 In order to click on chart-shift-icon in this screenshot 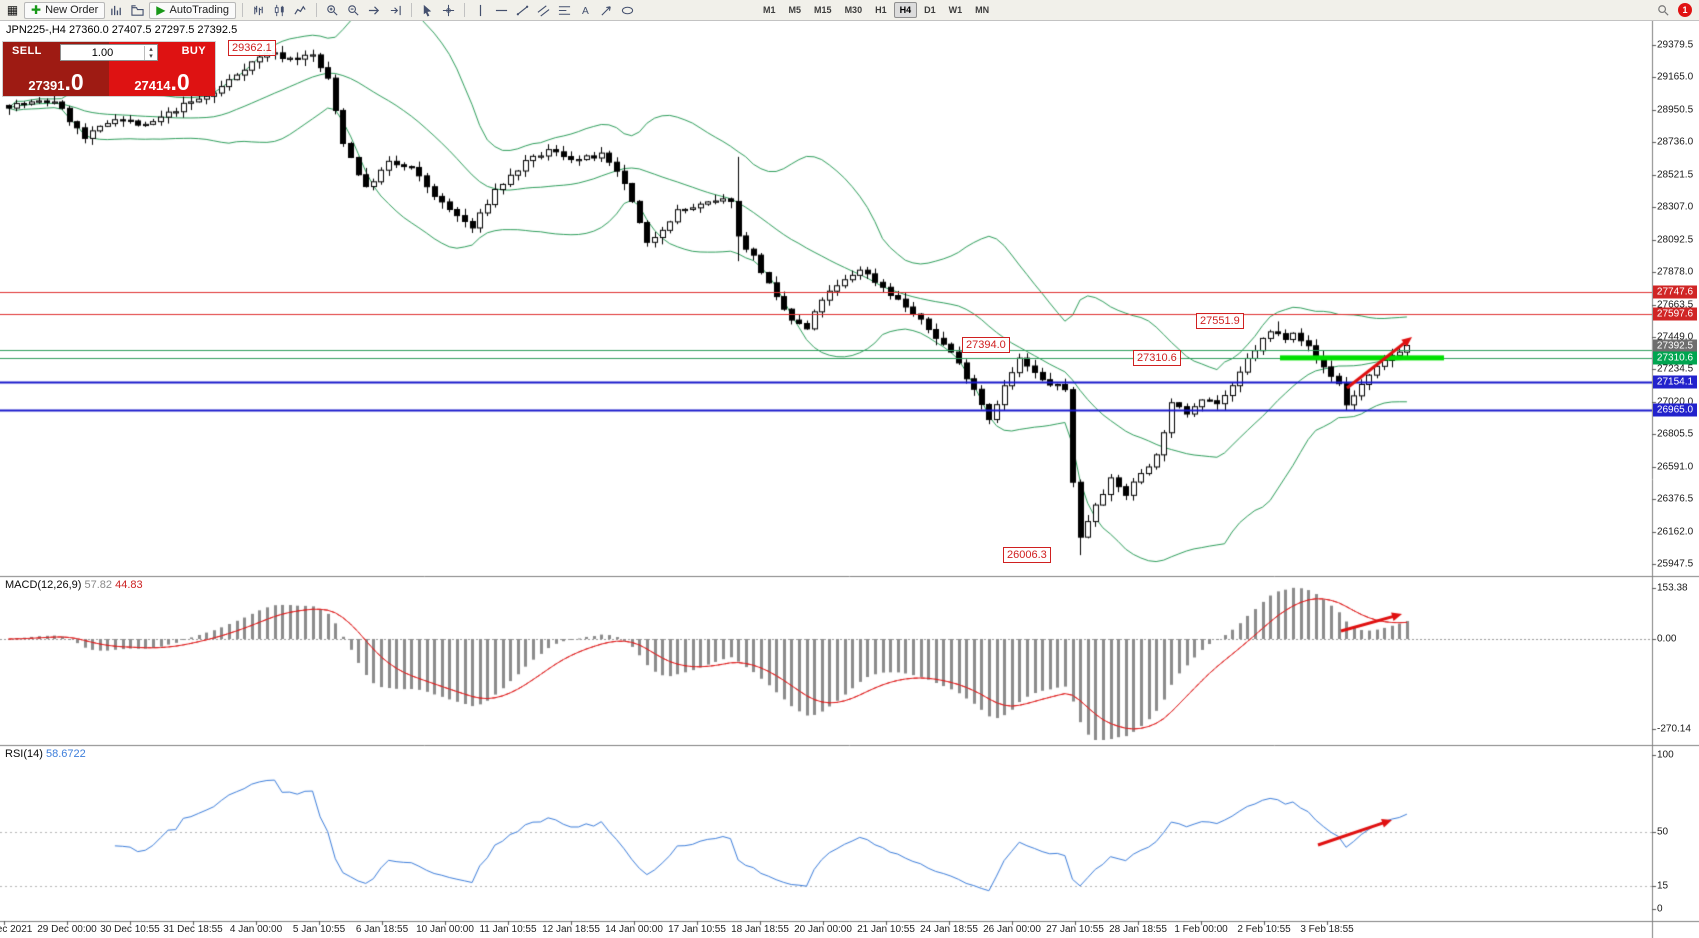, I will do `click(395, 10)`.